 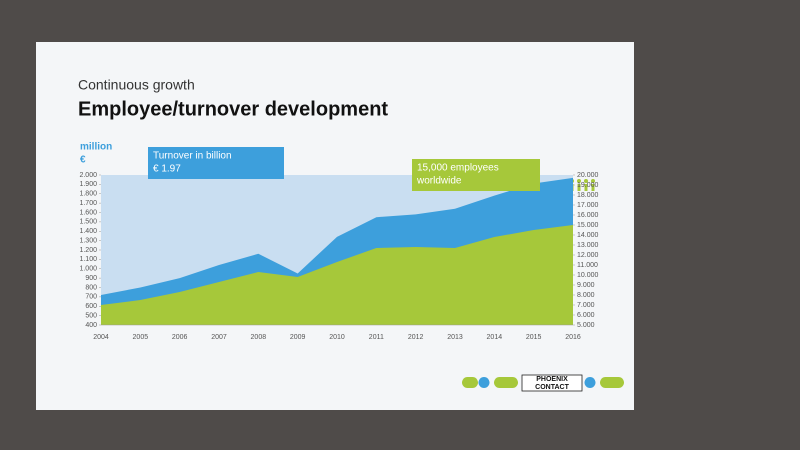 I want to click on y2-tick-label: 18.000, so click(x=588, y=195).